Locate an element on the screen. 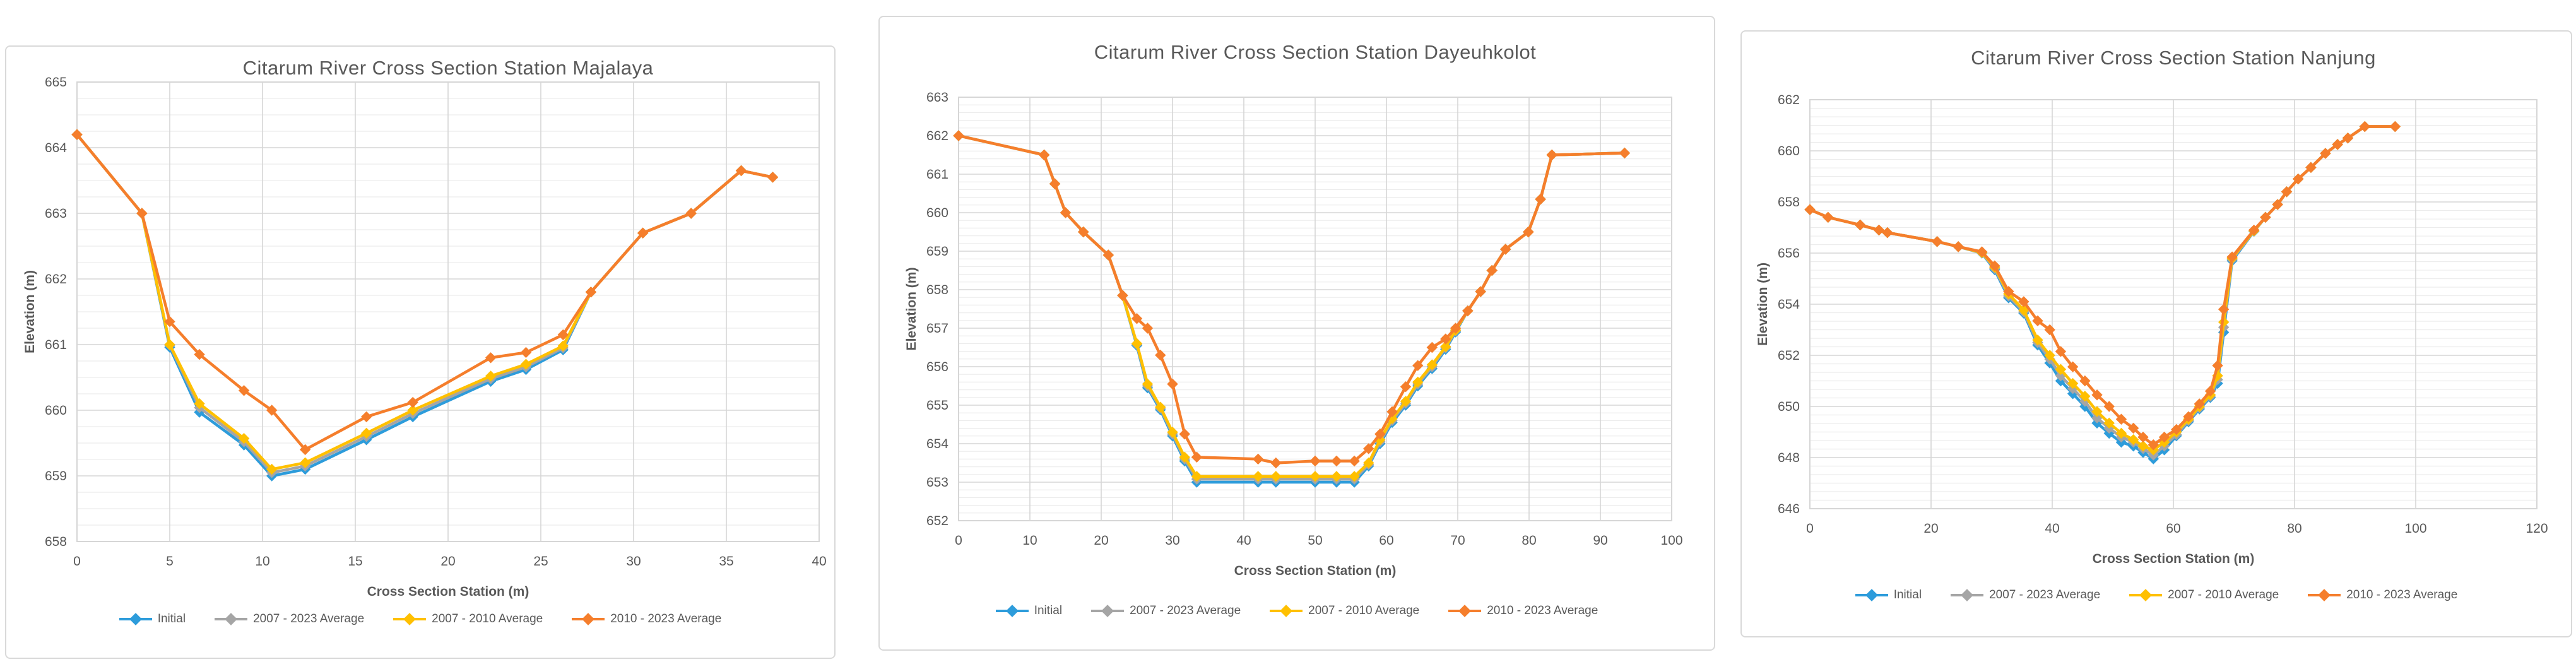  y-axis-title: Elevation (m) is located at coordinates (30, 311).